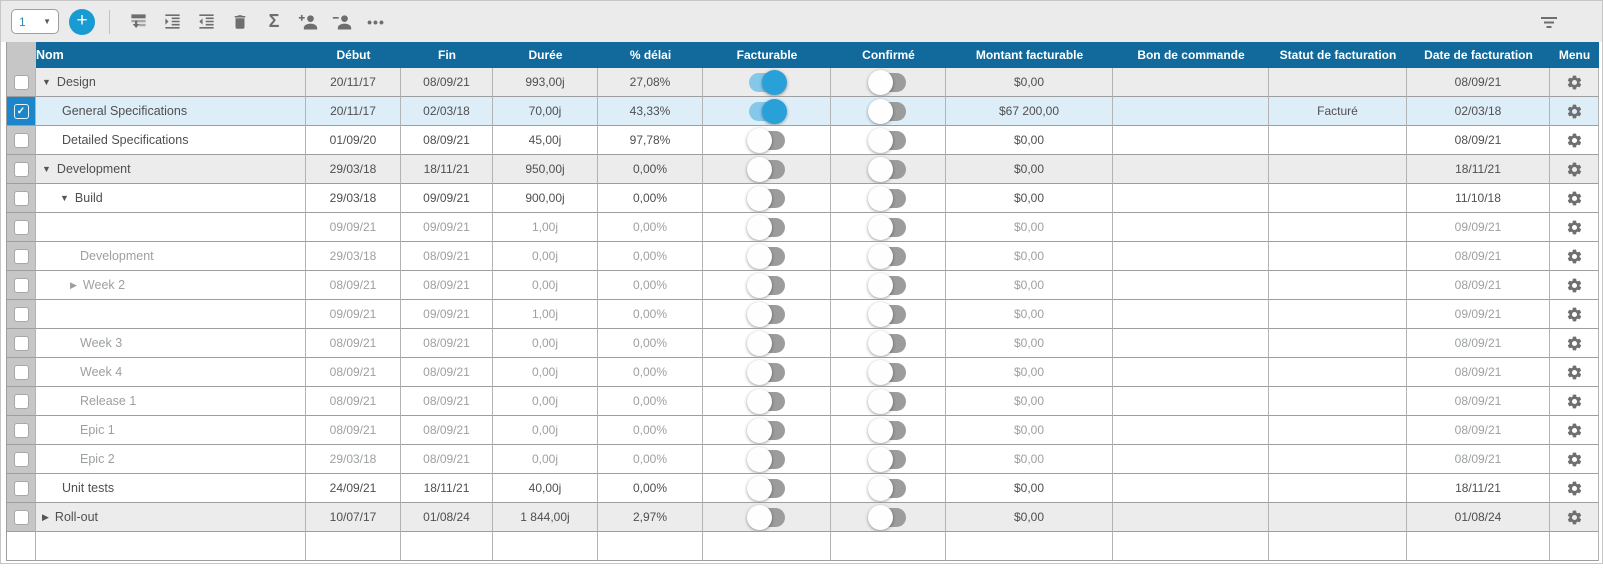 This screenshot has height=585, width=1603. I want to click on cell-duree: 900,00j, so click(545, 198).